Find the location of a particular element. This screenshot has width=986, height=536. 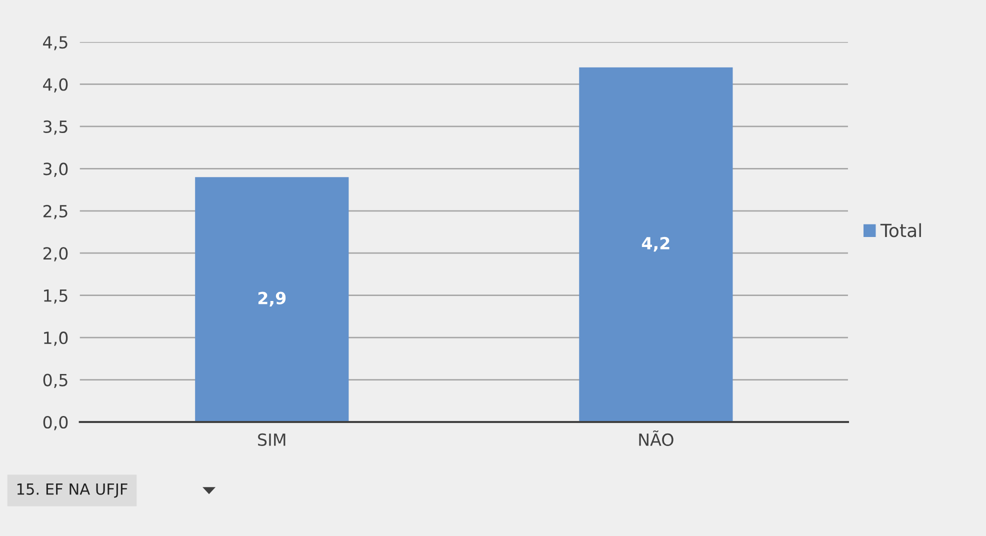

legend-label: Total is located at coordinates (900, 230).